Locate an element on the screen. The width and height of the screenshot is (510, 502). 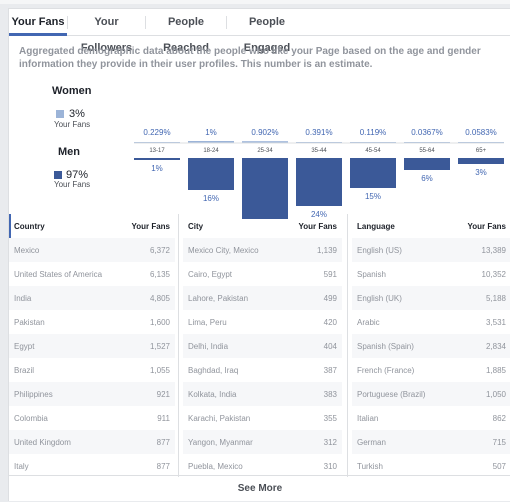
table-row: Philippines 921 is located at coordinates (92, 394).